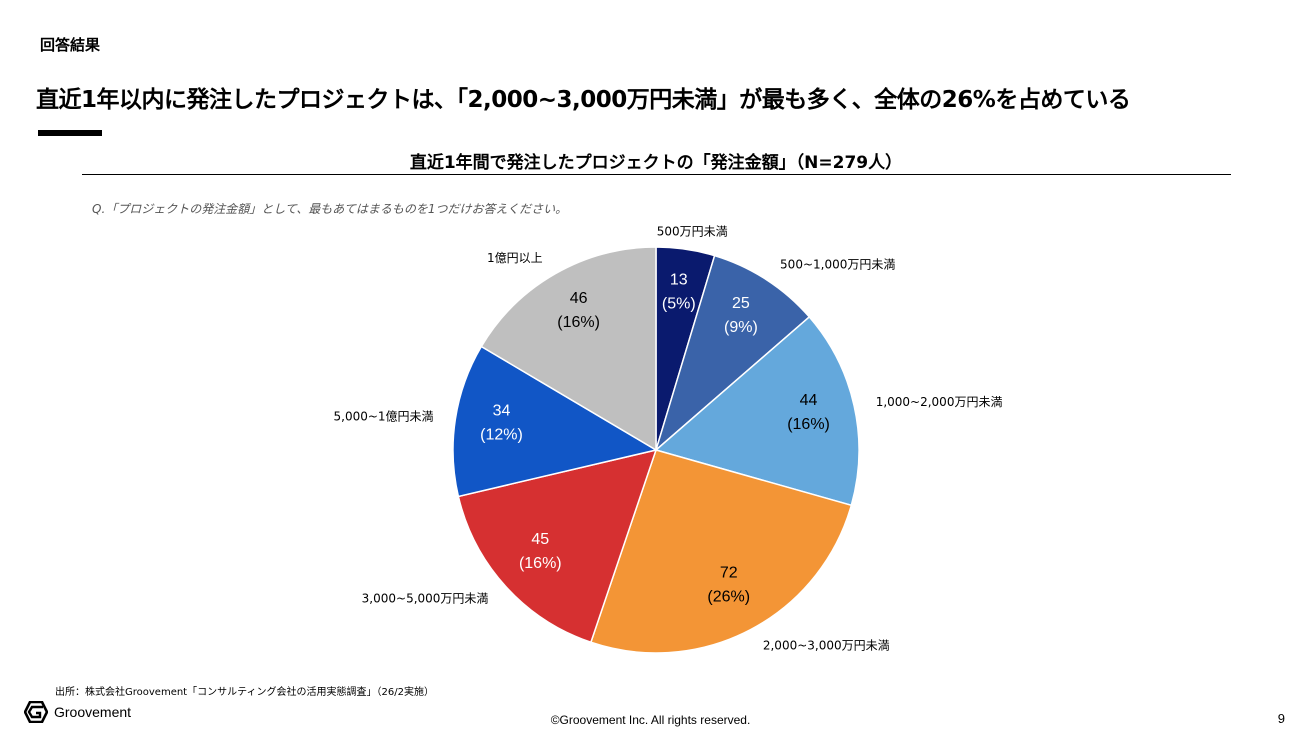  I want to click on slice-value-label: 45, so click(540, 539).